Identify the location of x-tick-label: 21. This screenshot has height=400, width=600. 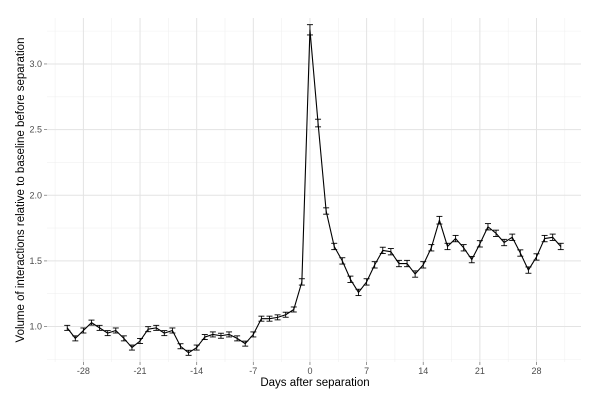
(480, 371).